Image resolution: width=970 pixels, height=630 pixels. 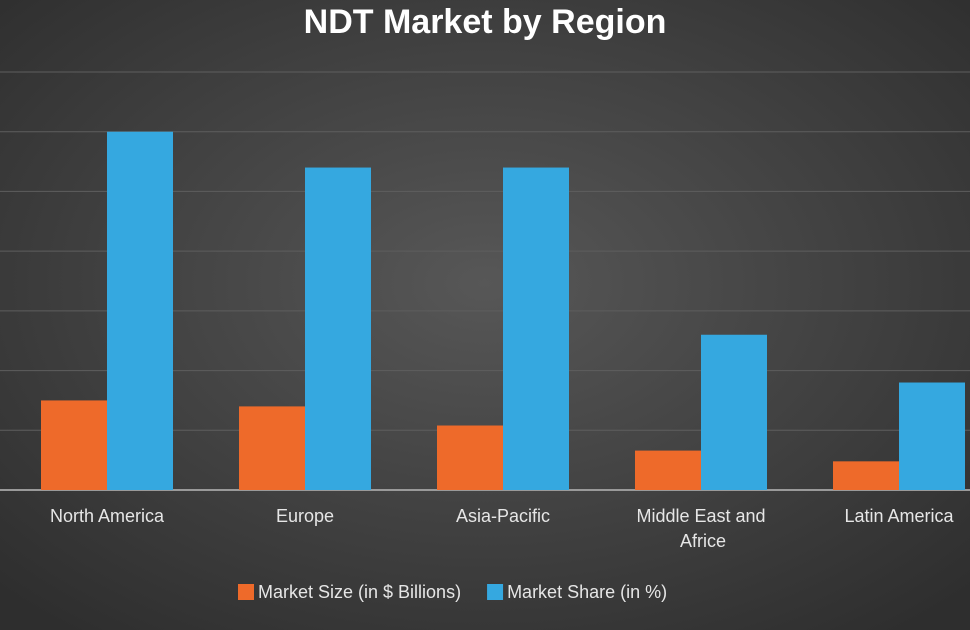 I want to click on legend-label: Market Size (in $ Billions), so click(x=359, y=592).